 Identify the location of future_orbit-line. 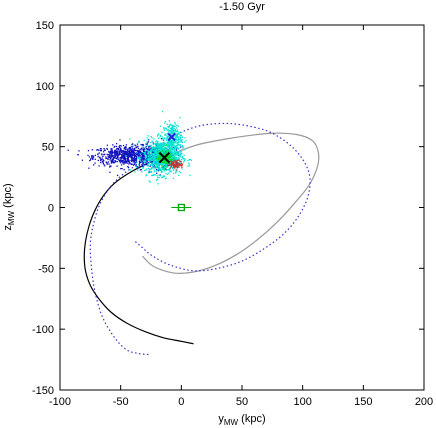
(231, 203).